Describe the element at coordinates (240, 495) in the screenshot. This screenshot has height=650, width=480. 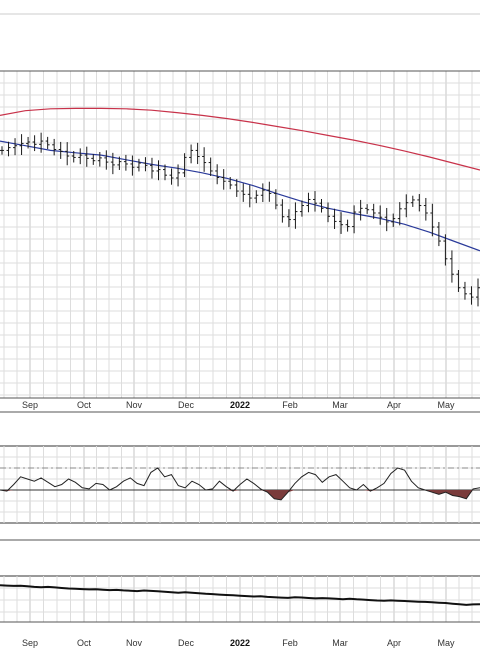
I see `oscillator-below-fill` at that location.